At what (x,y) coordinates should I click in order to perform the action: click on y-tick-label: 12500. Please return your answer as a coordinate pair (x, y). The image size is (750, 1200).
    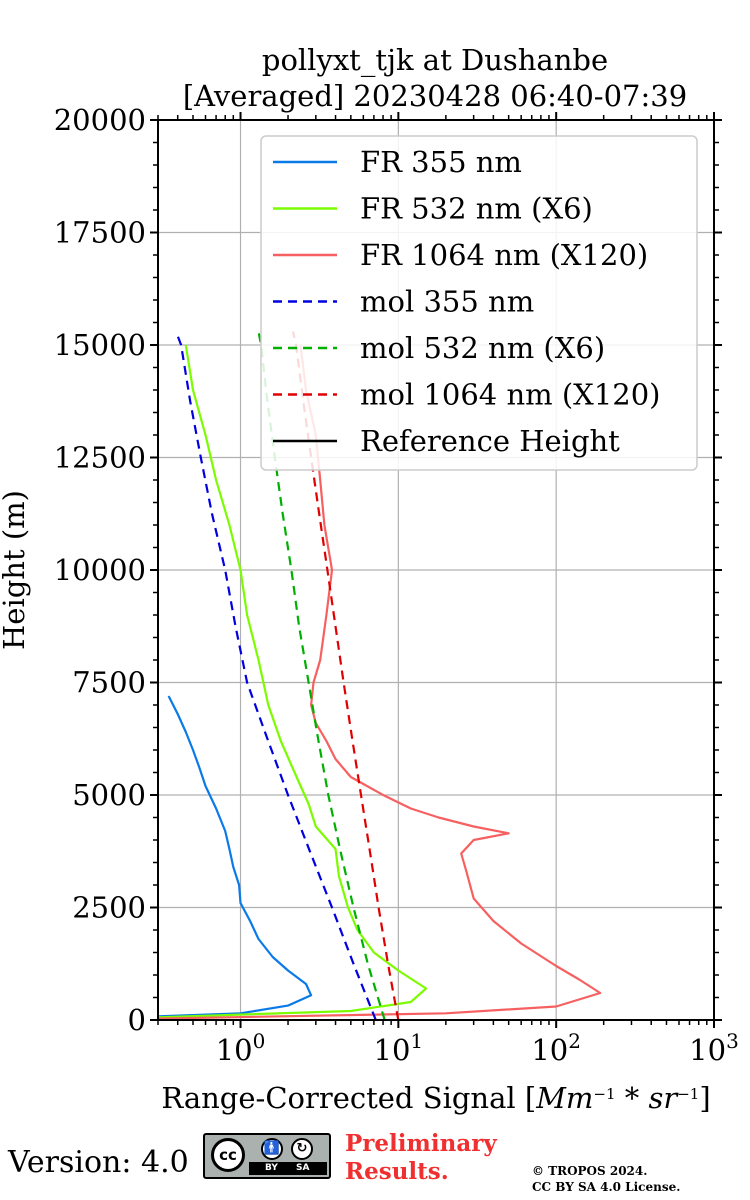
    Looking at the image, I should click on (100, 458).